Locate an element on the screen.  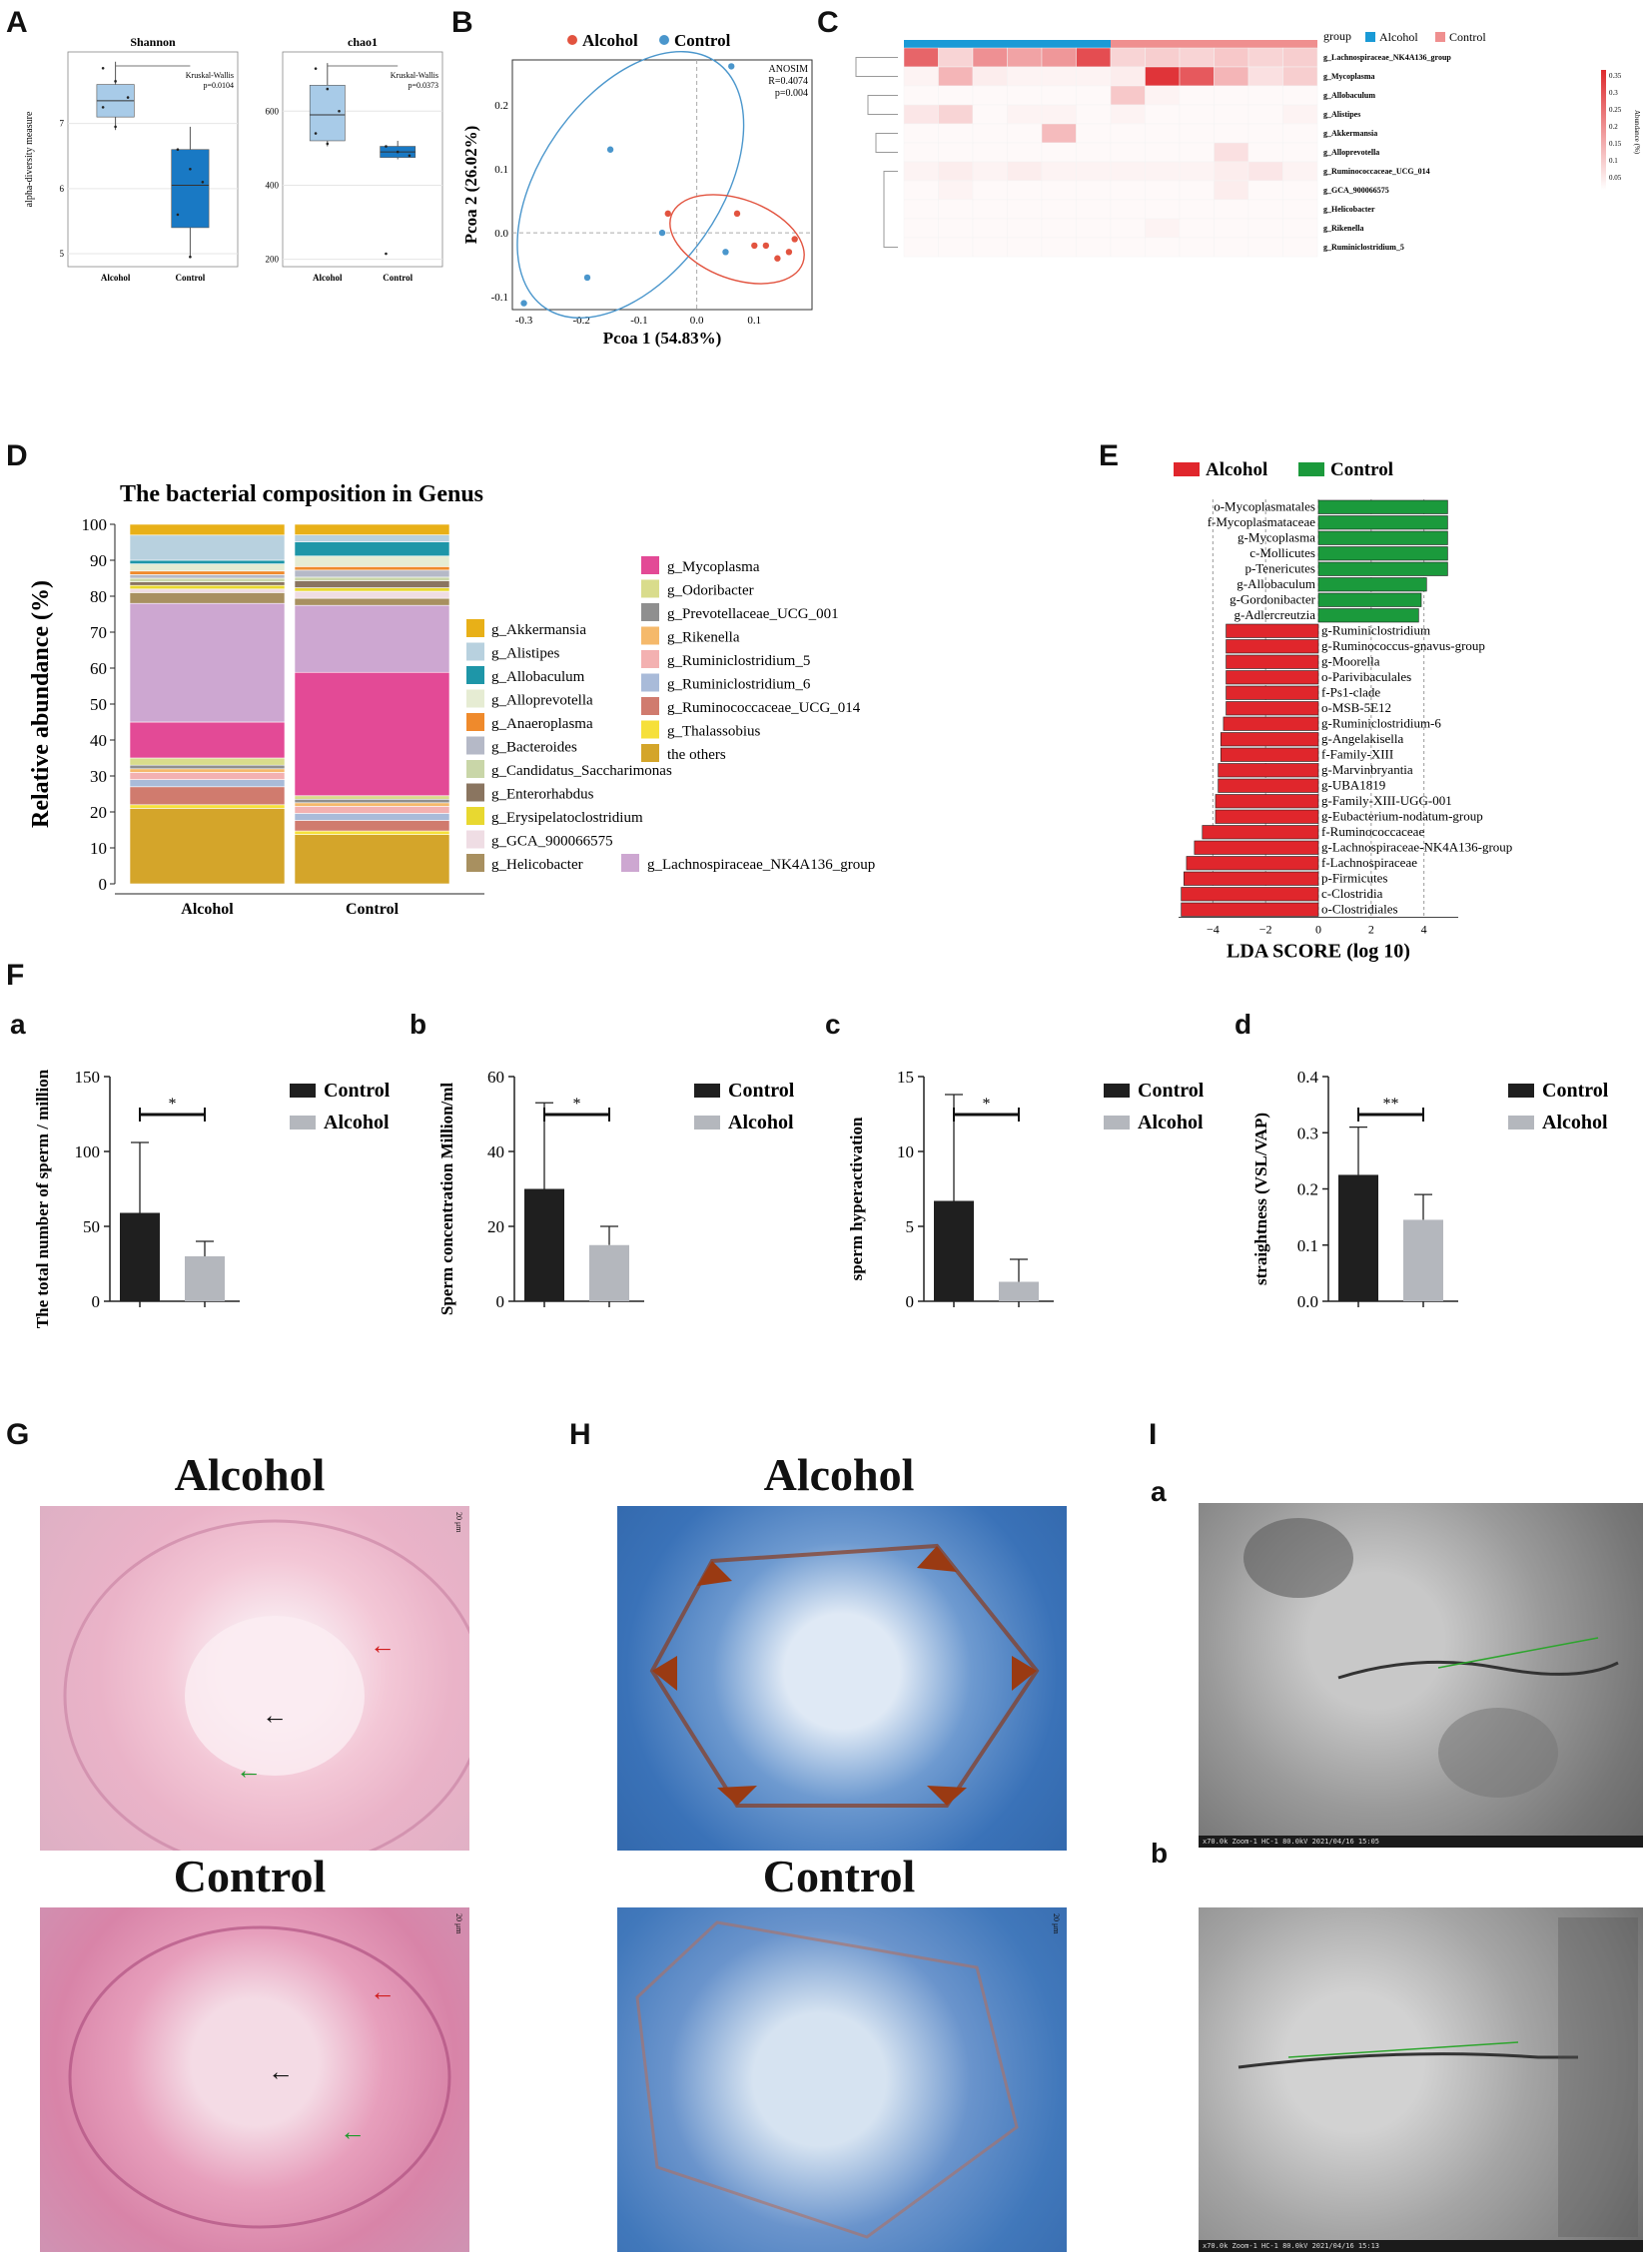
significance-mark: ** is located at coordinates (1391, 1104).